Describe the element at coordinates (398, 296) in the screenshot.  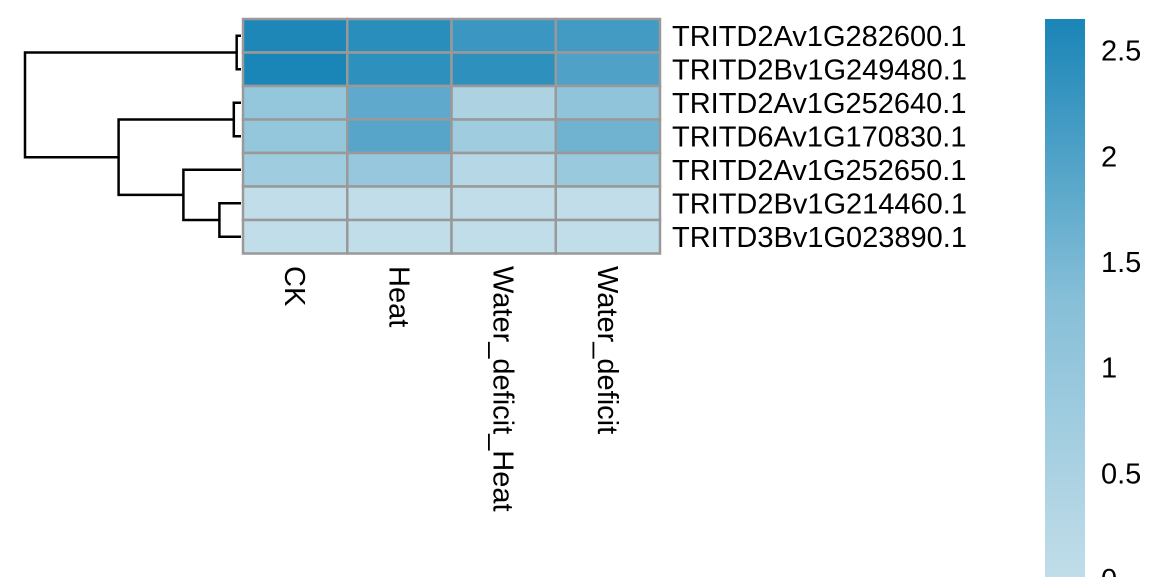
I see `column-label: Heat` at that location.